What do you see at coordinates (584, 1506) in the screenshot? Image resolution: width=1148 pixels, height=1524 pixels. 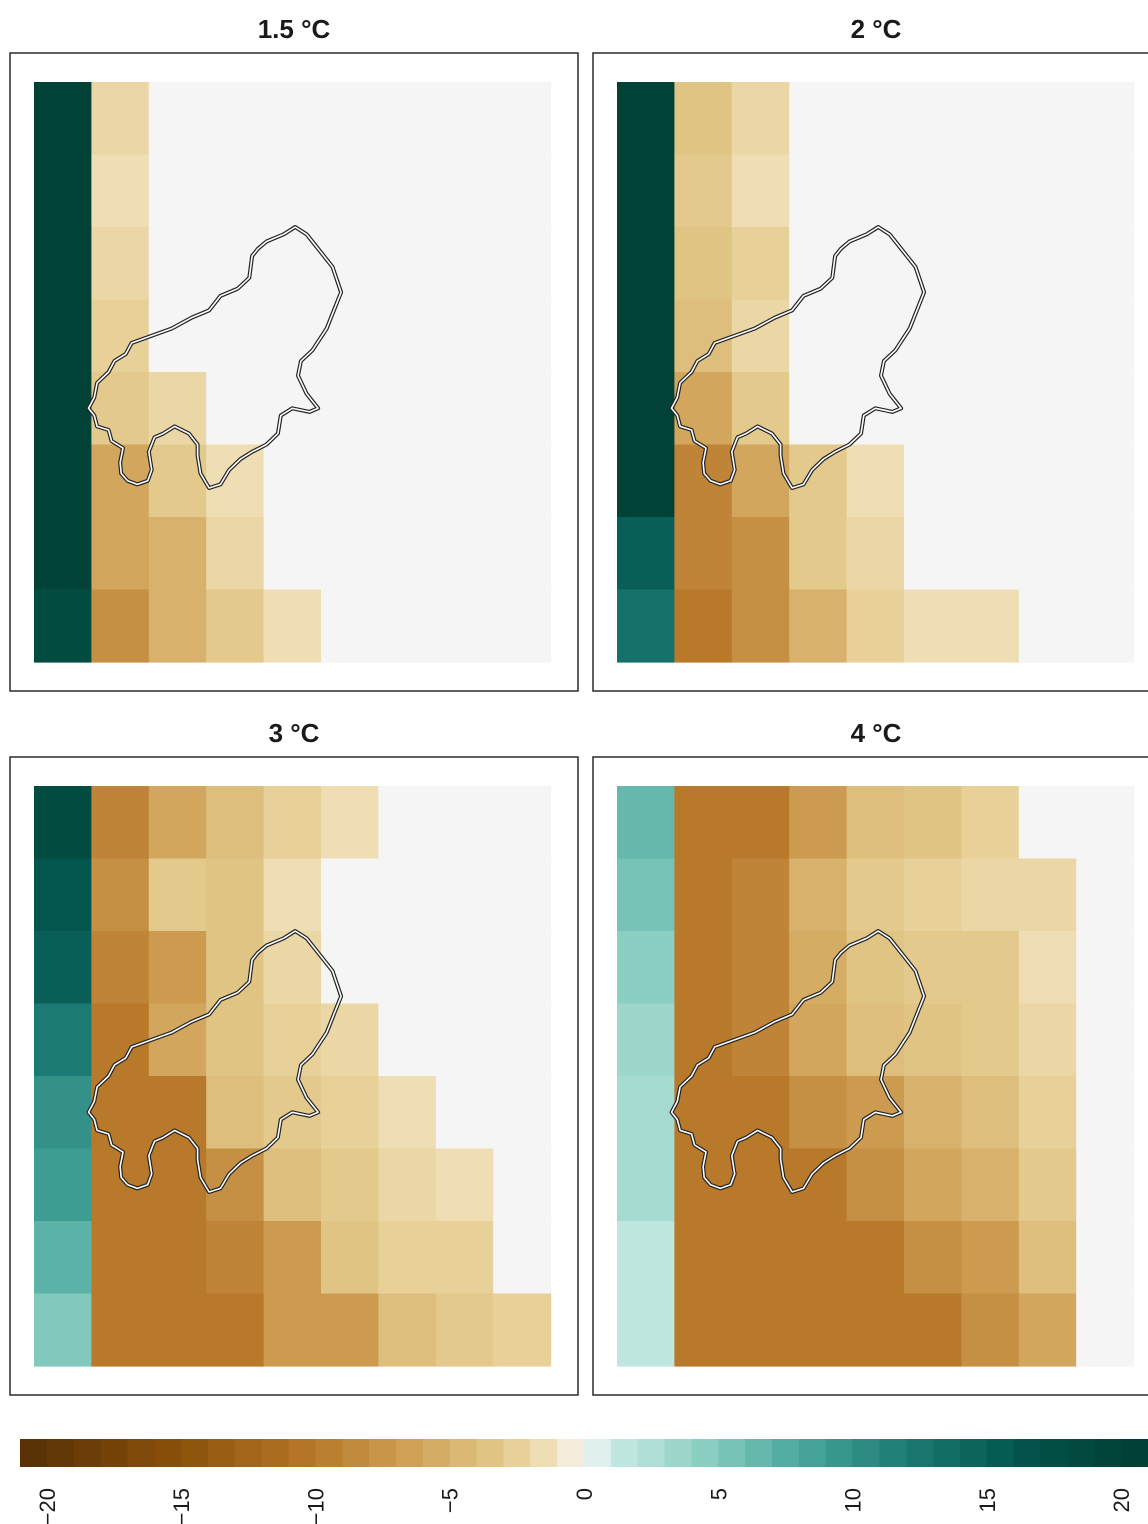 I see `colorbar-ticks: −20 −15 −10 −5 0 5 10 15 20` at bounding box center [584, 1506].